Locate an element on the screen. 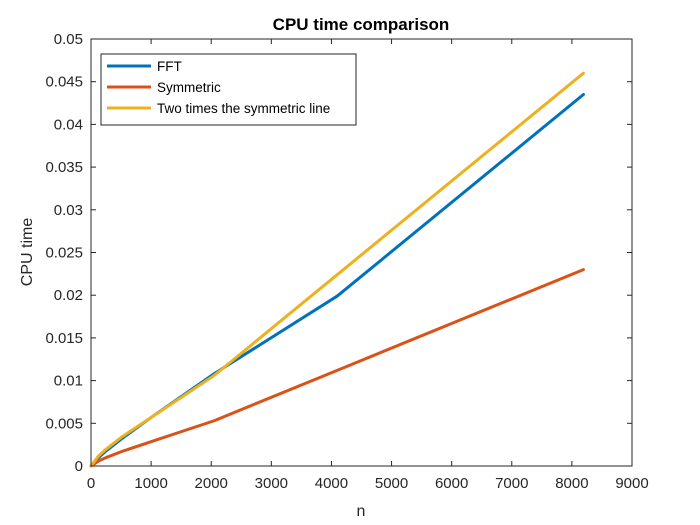  x-tick-label: 5000 is located at coordinates (391, 483).